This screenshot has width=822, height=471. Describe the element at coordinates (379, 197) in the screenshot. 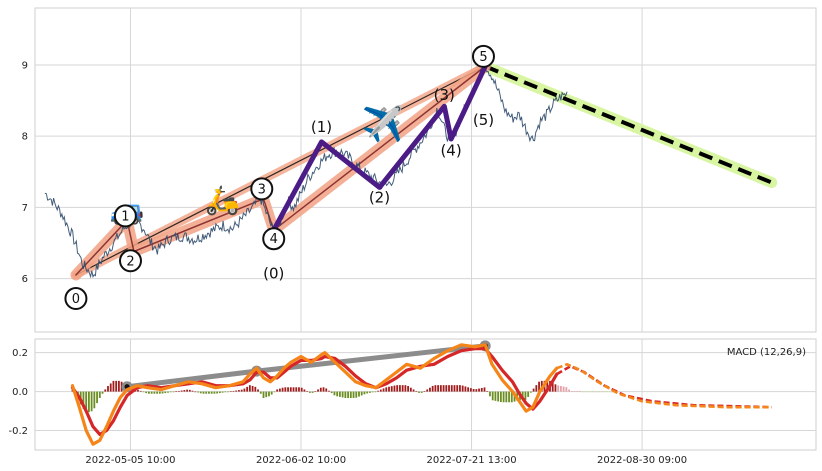

I see `wave-label: (2)` at that location.